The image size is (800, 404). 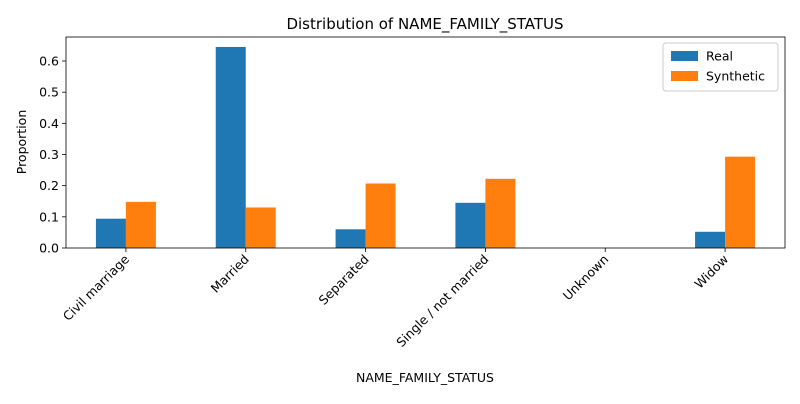 I want to click on chart-title: Distribution of NAME_FAMILY_STATUS, so click(x=424, y=24).